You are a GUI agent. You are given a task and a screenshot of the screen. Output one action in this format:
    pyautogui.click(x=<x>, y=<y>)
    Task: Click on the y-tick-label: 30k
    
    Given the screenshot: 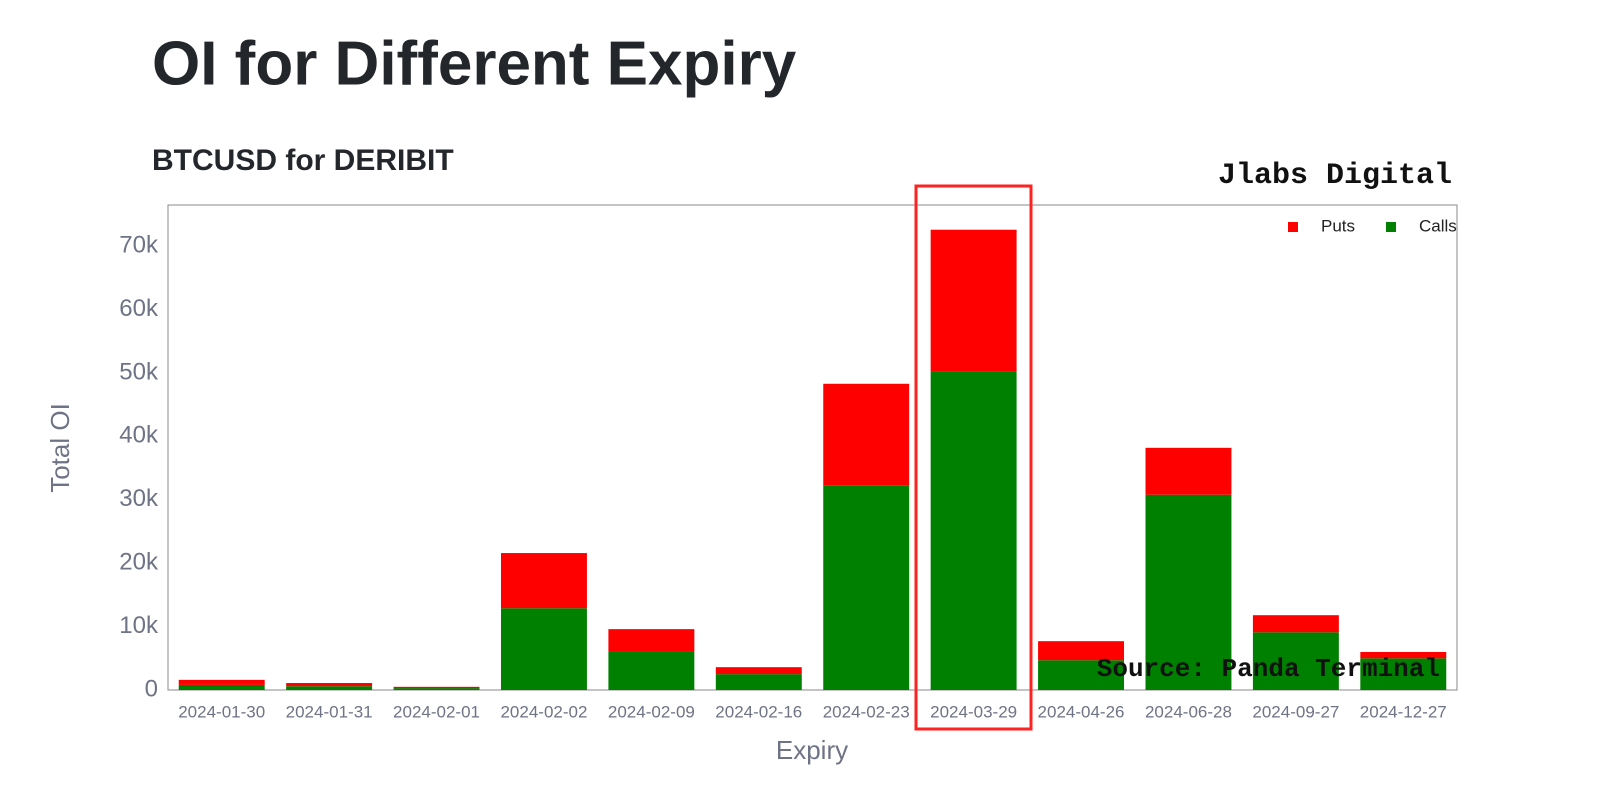 What is the action you would take?
    pyautogui.click(x=139, y=498)
    